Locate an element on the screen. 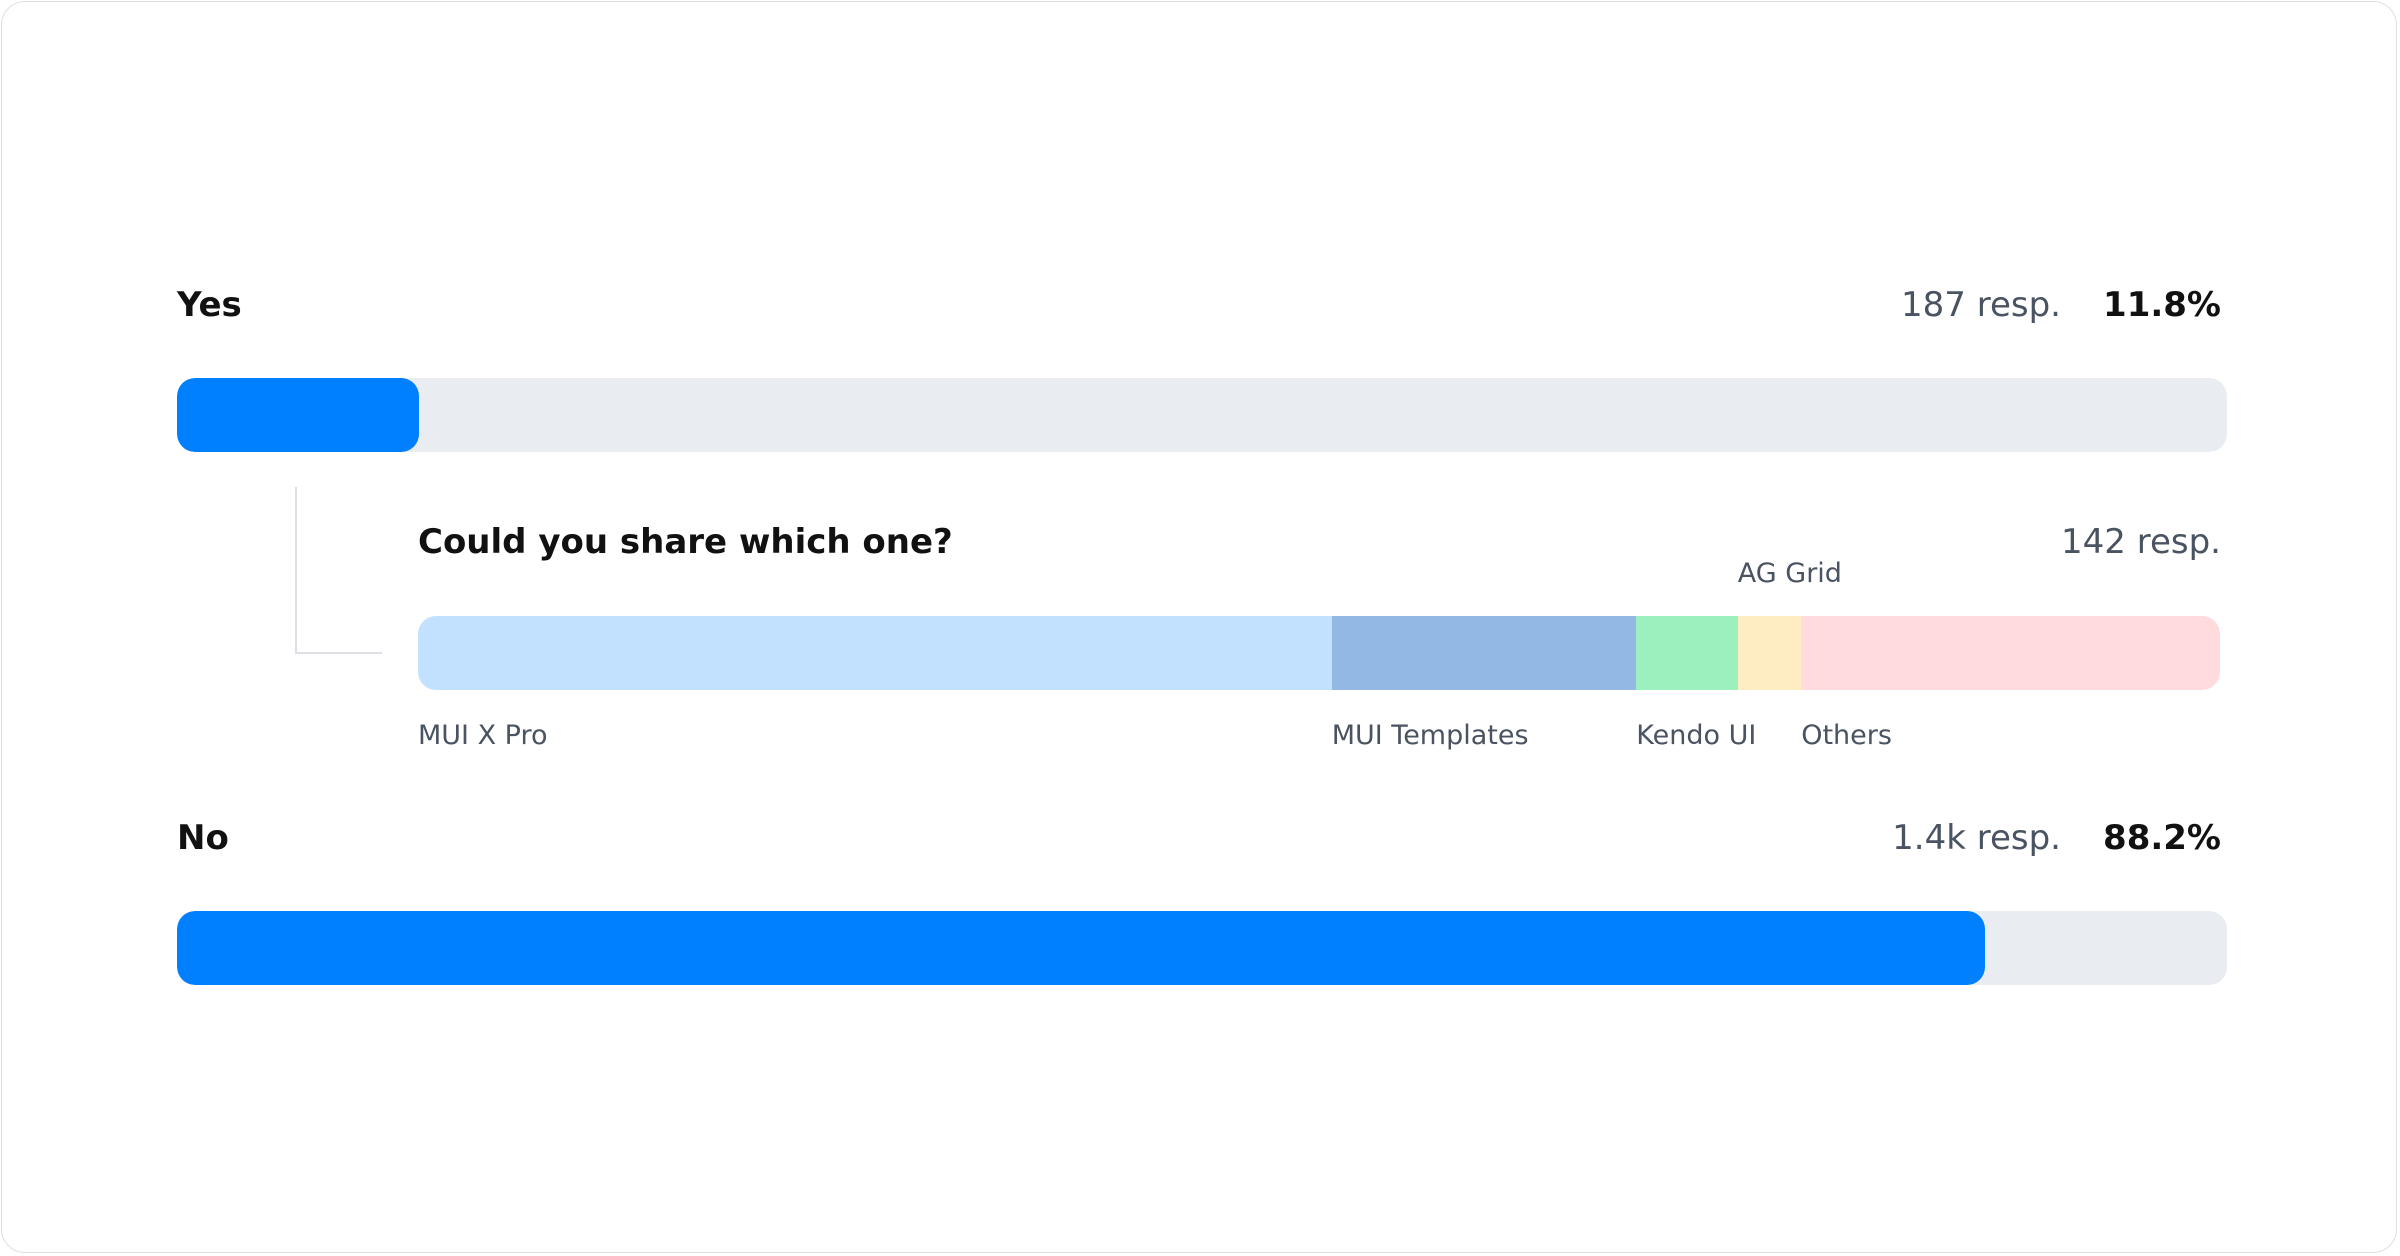 This screenshot has height=1256, width=2400. option-no-responses: 1.4k resp. is located at coordinates (1976, 838).